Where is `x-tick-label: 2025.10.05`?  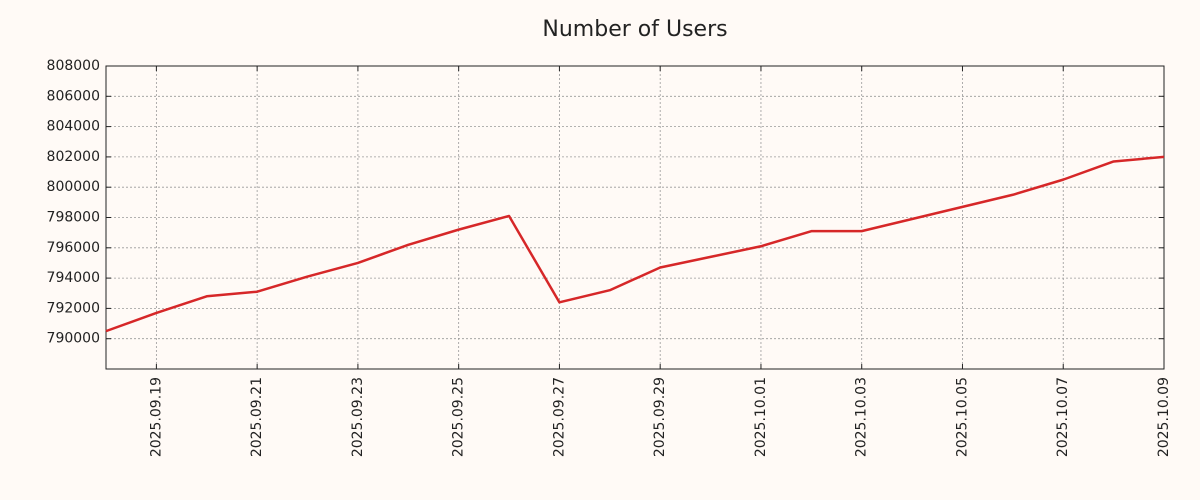
x-tick-label: 2025.10.05 is located at coordinates (962, 417).